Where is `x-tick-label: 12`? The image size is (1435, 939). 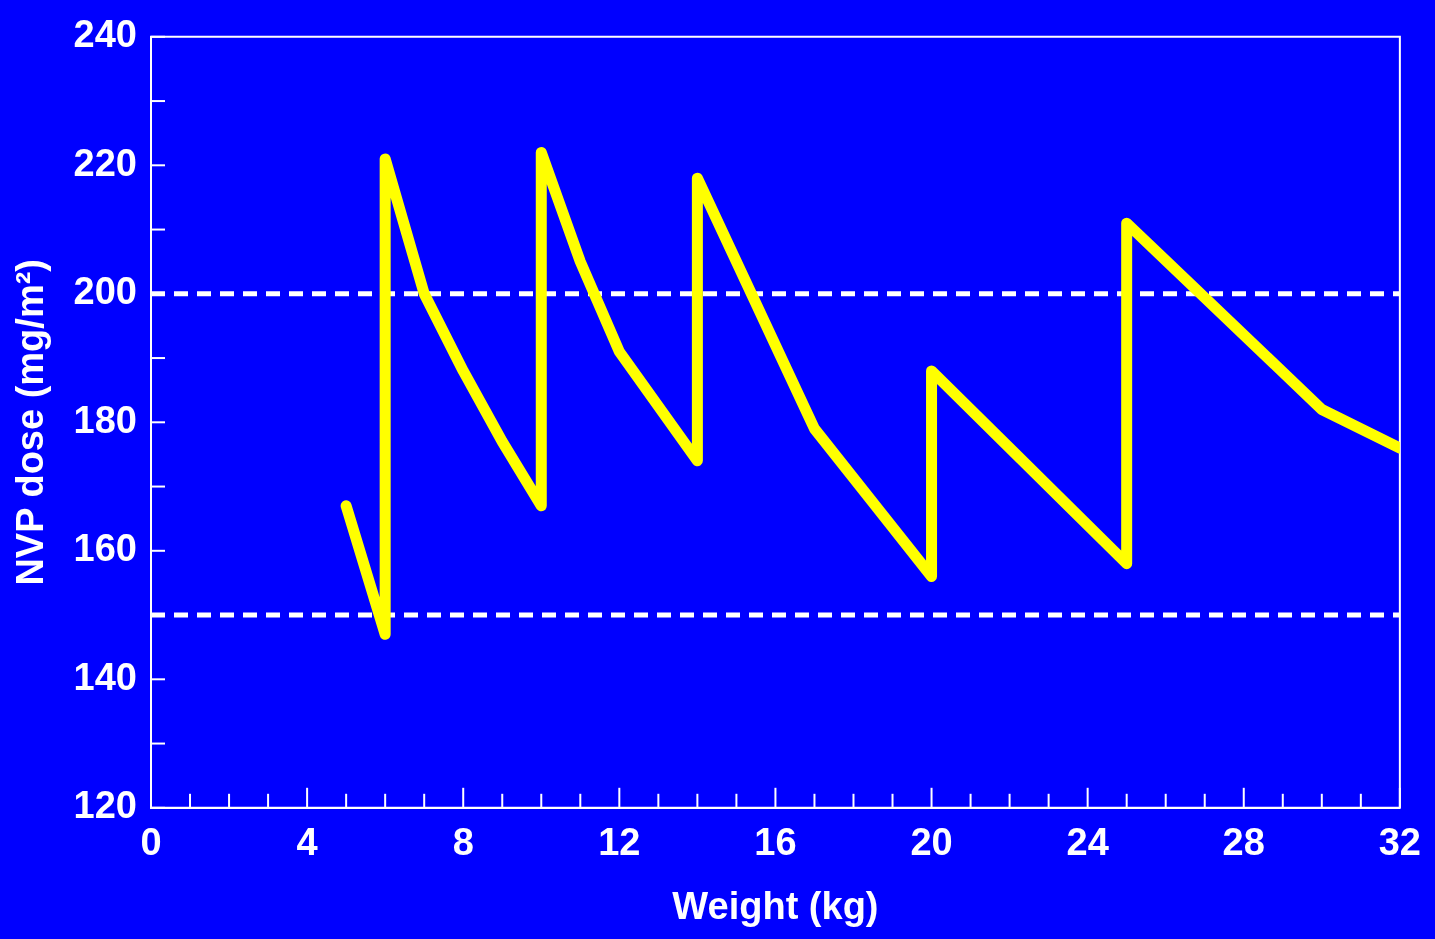
x-tick-label: 12 is located at coordinates (619, 842).